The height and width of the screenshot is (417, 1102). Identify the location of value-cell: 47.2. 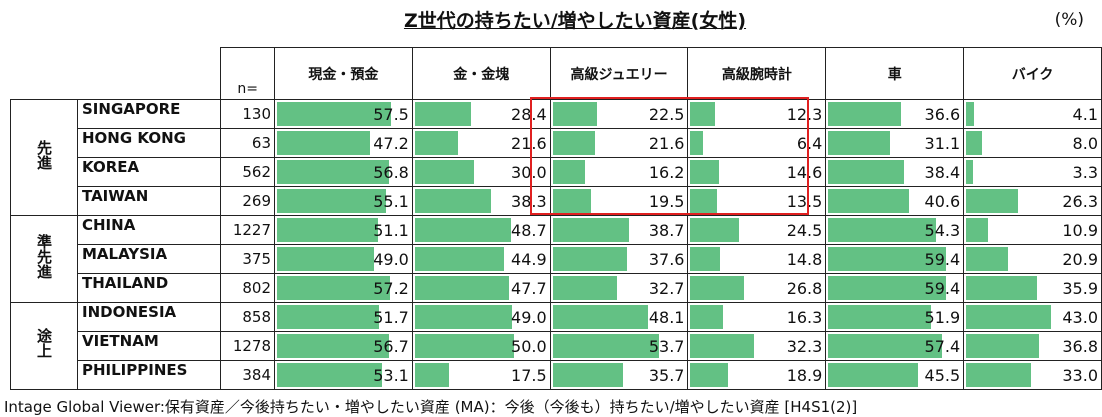
(343, 143).